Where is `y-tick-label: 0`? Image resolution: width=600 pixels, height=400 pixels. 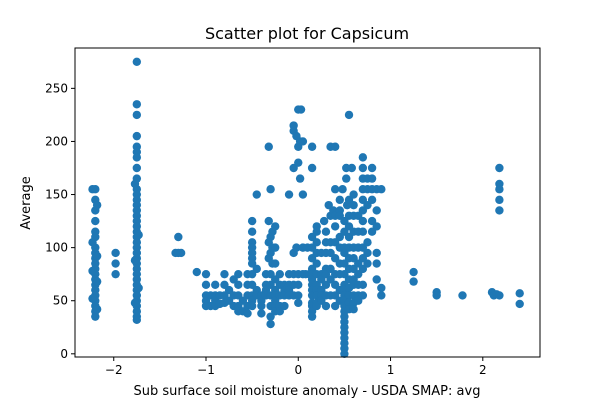 y-tick-label: 0 is located at coordinates (64, 354).